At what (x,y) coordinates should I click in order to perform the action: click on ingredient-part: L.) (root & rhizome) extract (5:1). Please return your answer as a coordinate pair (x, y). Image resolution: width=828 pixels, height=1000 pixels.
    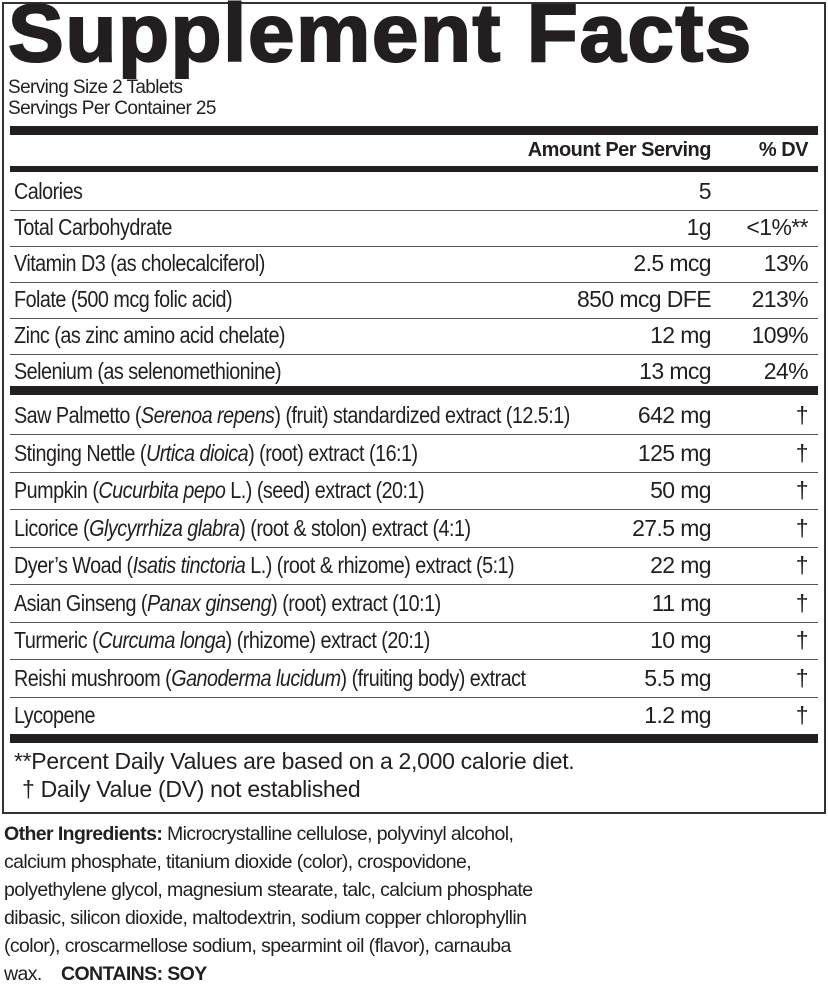
    Looking at the image, I should click on (380, 565).